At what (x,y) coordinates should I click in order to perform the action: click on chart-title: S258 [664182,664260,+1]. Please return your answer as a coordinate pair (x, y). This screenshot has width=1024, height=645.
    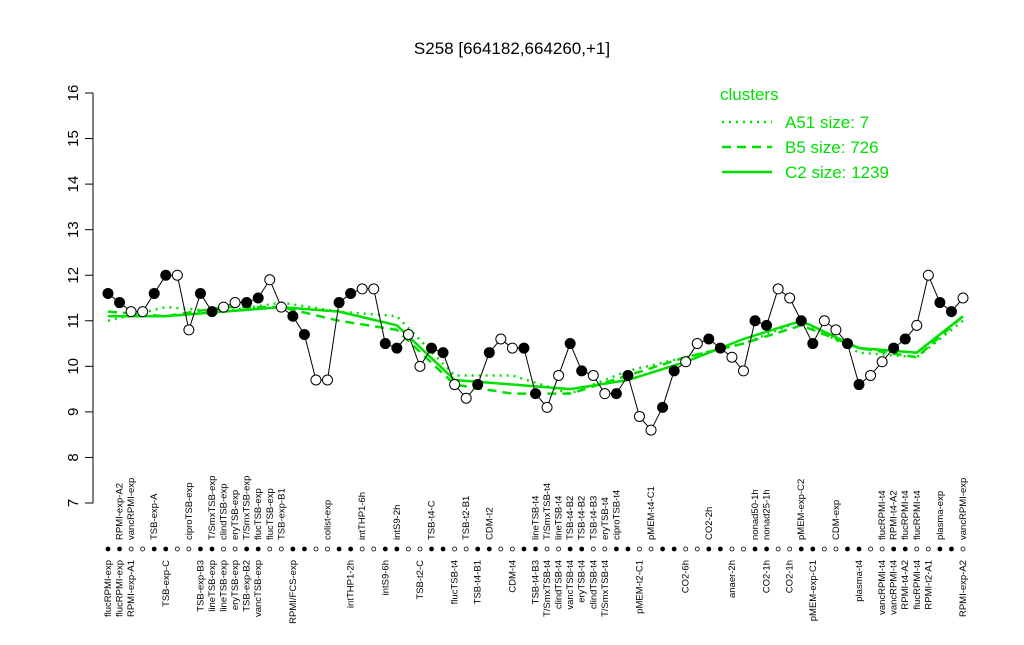
    Looking at the image, I should click on (512, 48).